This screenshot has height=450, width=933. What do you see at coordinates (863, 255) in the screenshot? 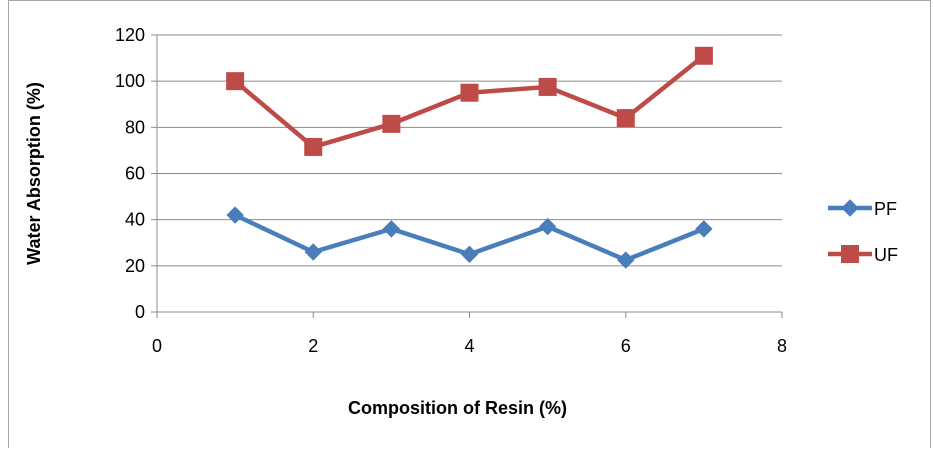
I see `legend-item-uf: UF` at bounding box center [863, 255].